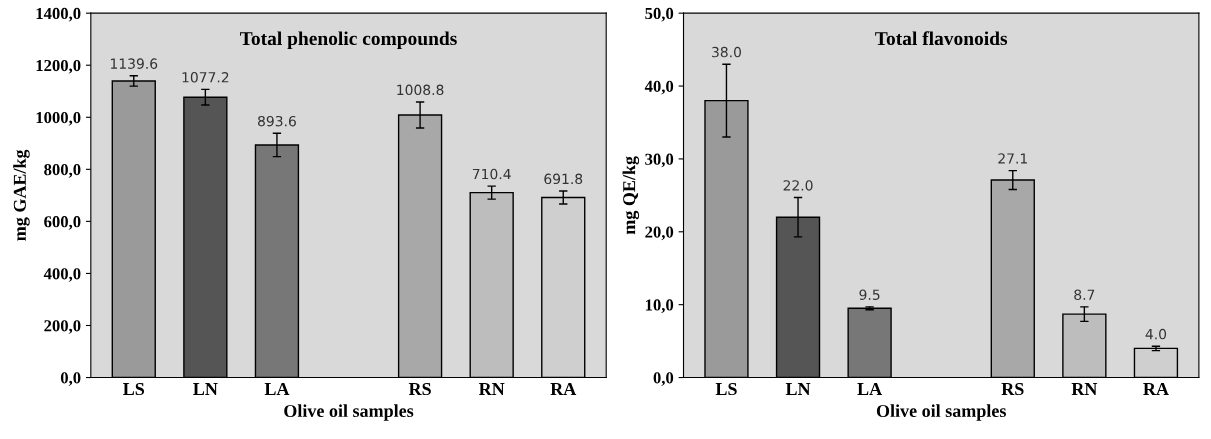 This screenshot has height=439, width=1211. What do you see at coordinates (659, 306) in the screenshot?
I see `y-tick-label: 10,0` at bounding box center [659, 306].